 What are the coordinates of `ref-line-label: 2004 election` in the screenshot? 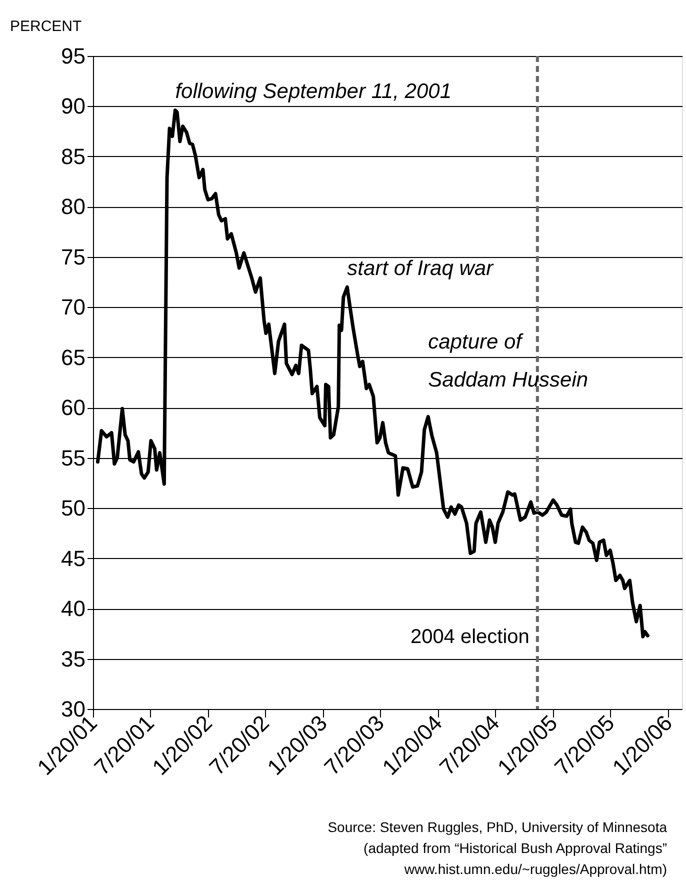 It's located at (470, 637).